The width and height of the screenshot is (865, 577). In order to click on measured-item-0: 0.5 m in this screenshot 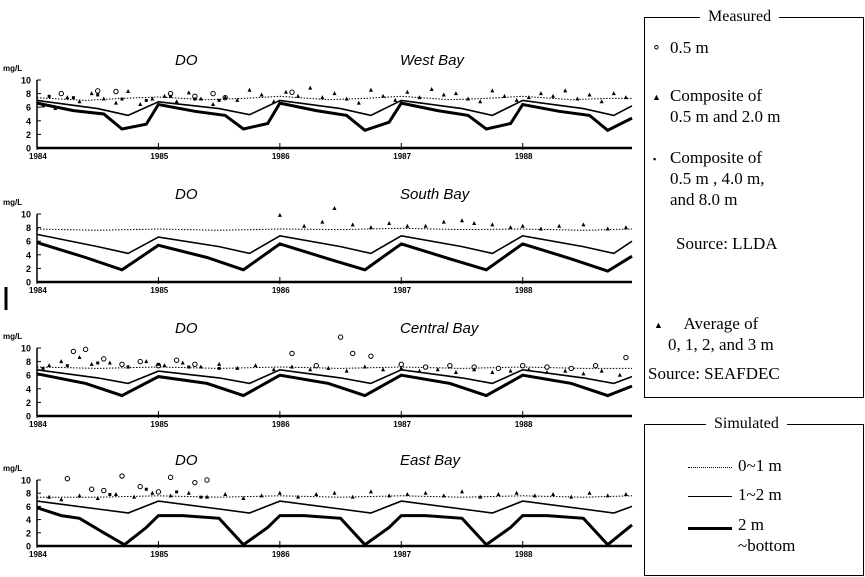, I will do `click(689, 47)`.